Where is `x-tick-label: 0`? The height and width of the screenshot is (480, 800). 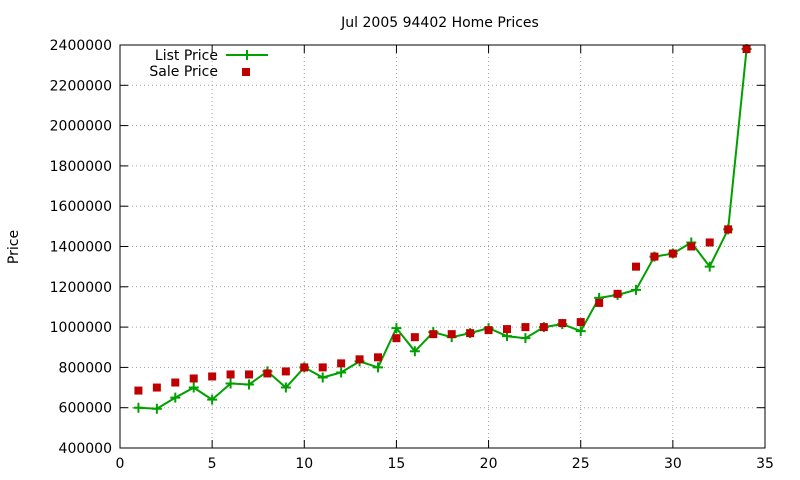
x-tick-label: 0 is located at coordinates (120, 464).